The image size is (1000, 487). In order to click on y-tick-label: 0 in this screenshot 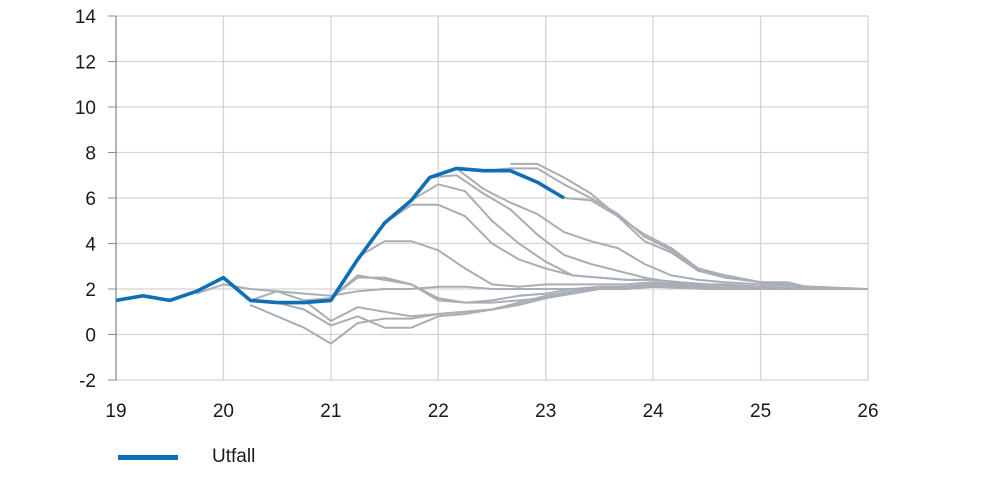, I will do `click(90, 336)`.